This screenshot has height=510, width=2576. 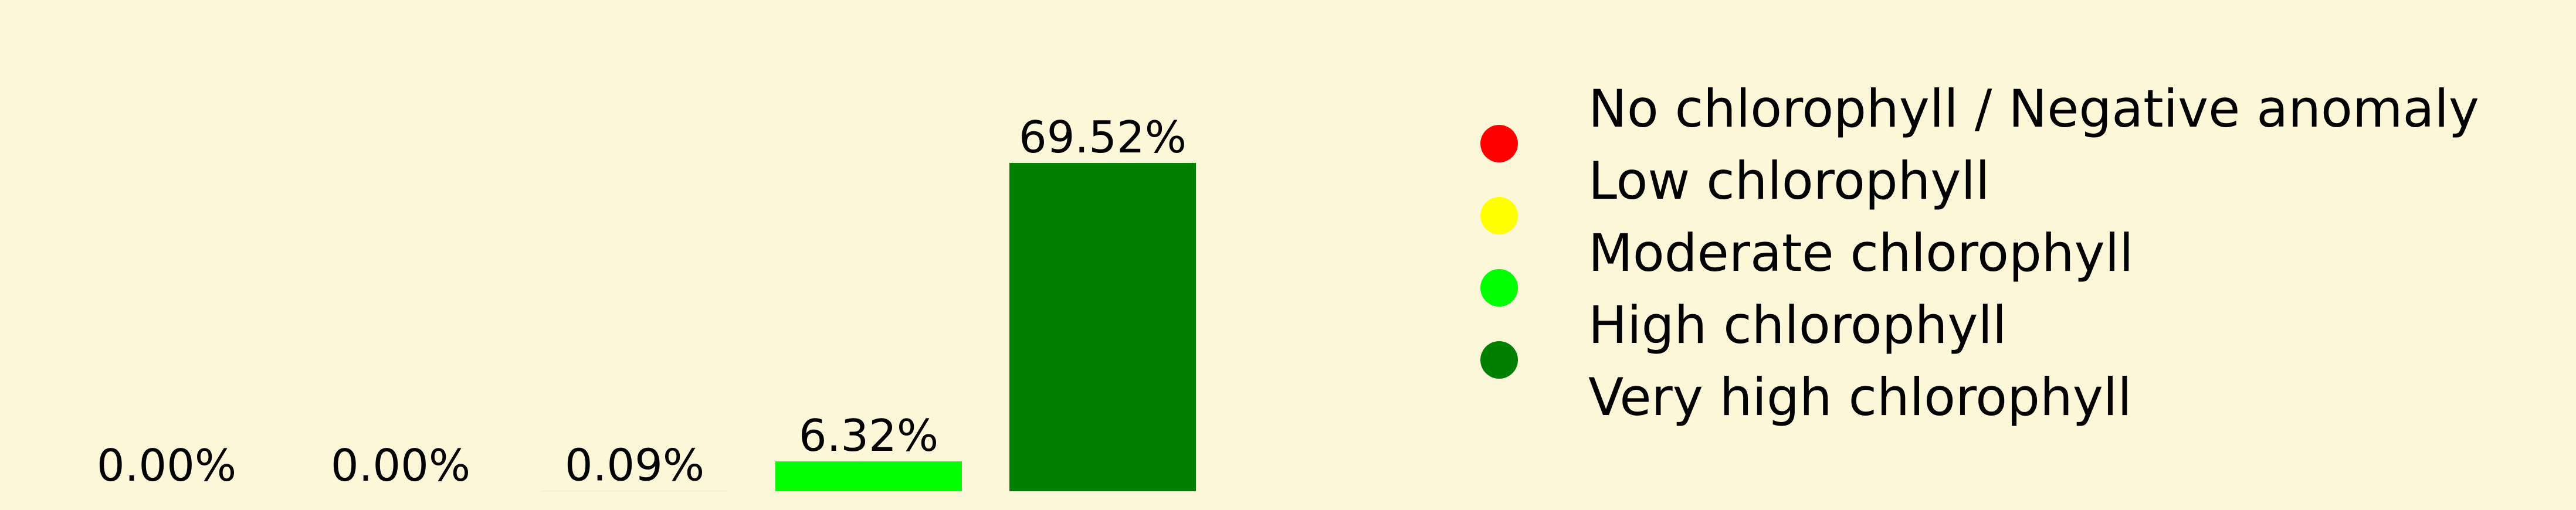 What do you see at coordinates (868, 435) in the screenshot?
I see `bar-data-label-4: 6.32%` at bounding box center [868, 435].